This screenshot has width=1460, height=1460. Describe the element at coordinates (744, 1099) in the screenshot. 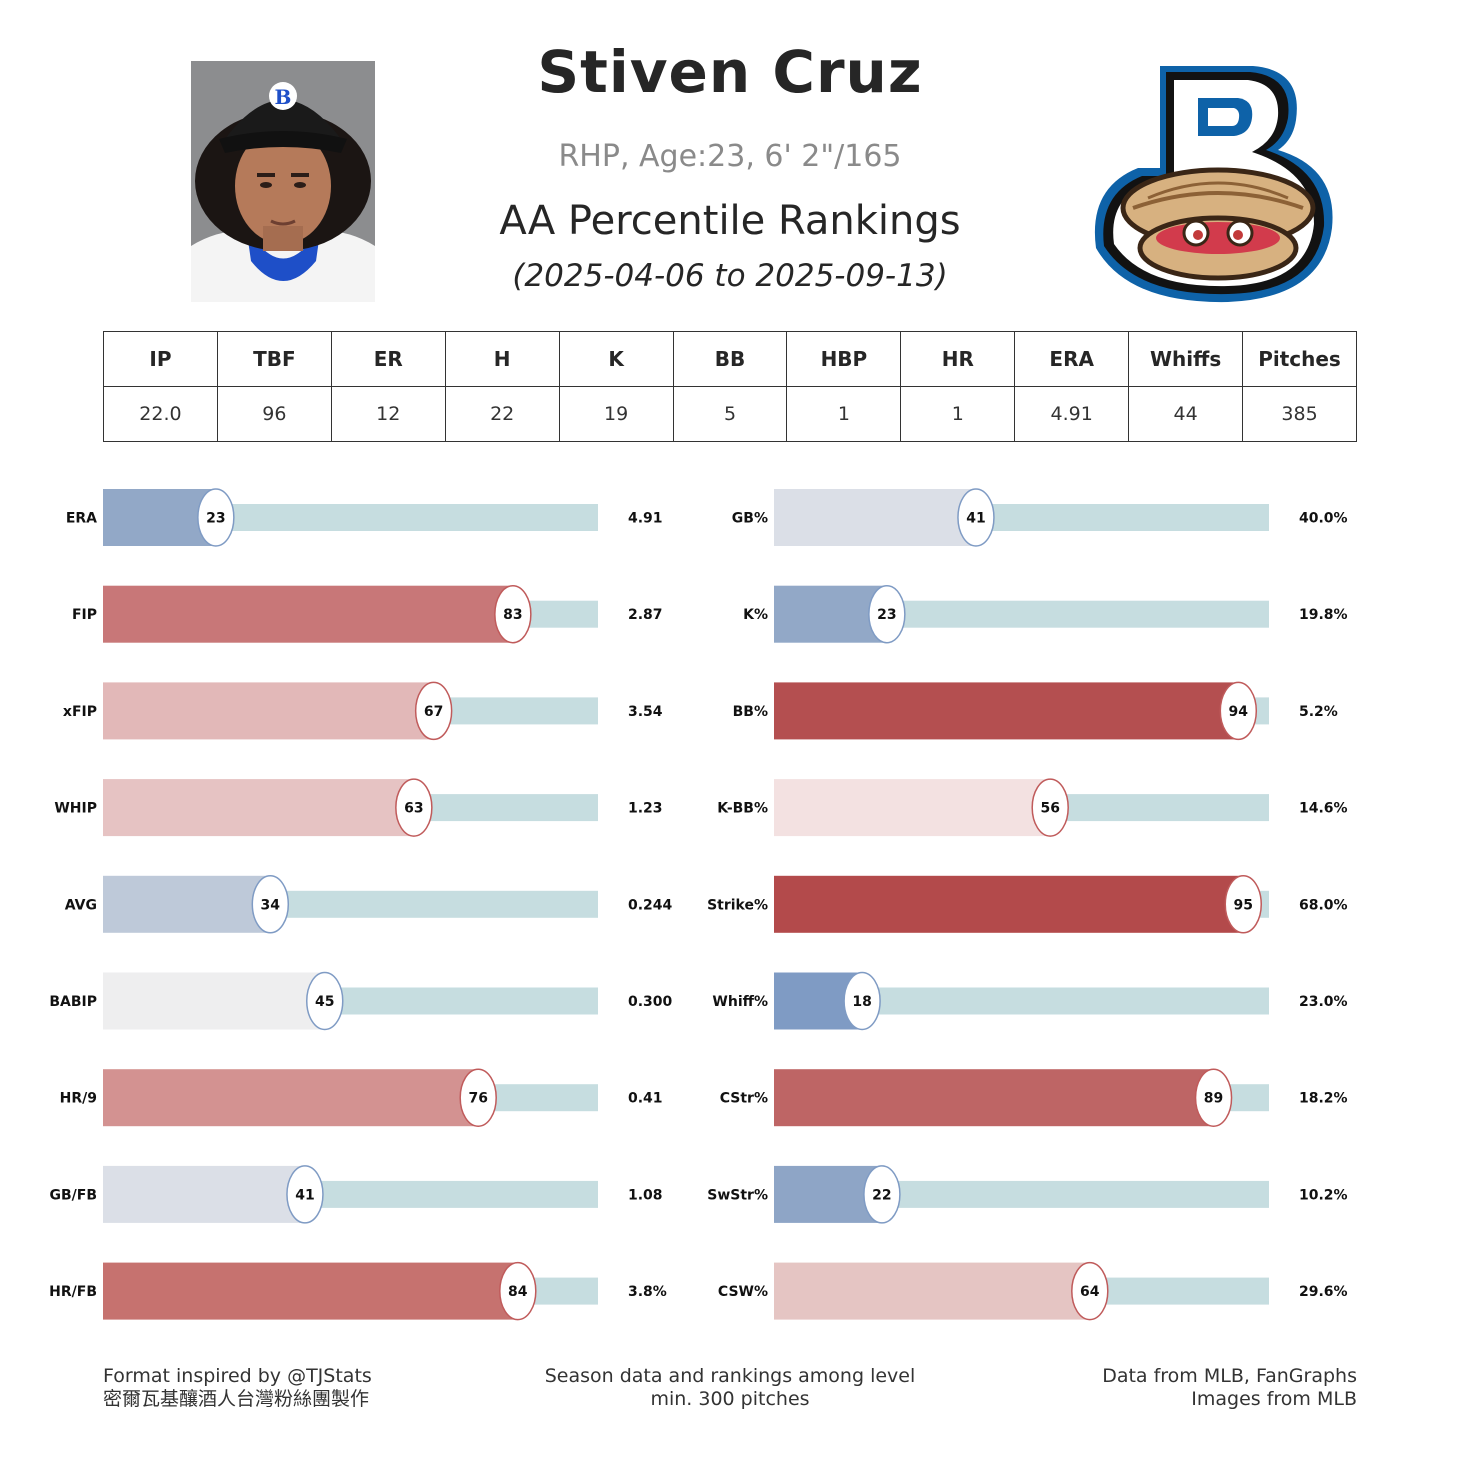

I see `category-label-cstr-: CStr%` at that location.